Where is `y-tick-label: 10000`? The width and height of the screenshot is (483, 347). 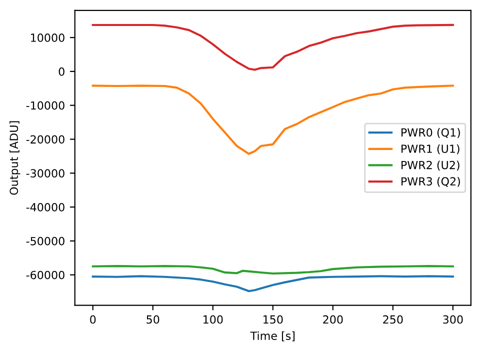
y-tick-label: 10000 is located at coordinates (47, 38).